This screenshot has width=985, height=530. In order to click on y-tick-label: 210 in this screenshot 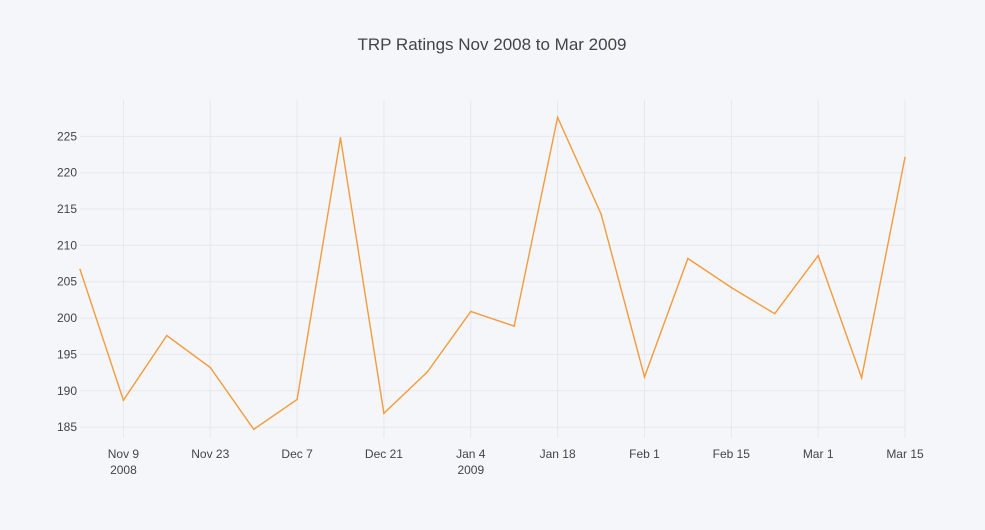, I will do `click(67, 245)`.